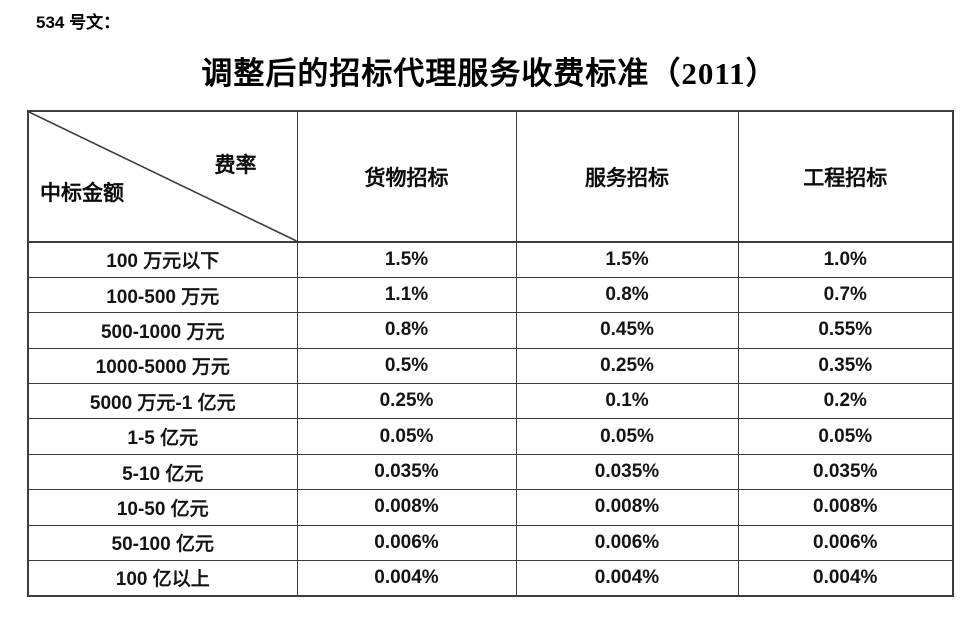 This screenshot has width=979, height=629. Describe the element at coordinates (162, 578) in the screenshot. I see `amount-cell: 100 亿以上` at that location.